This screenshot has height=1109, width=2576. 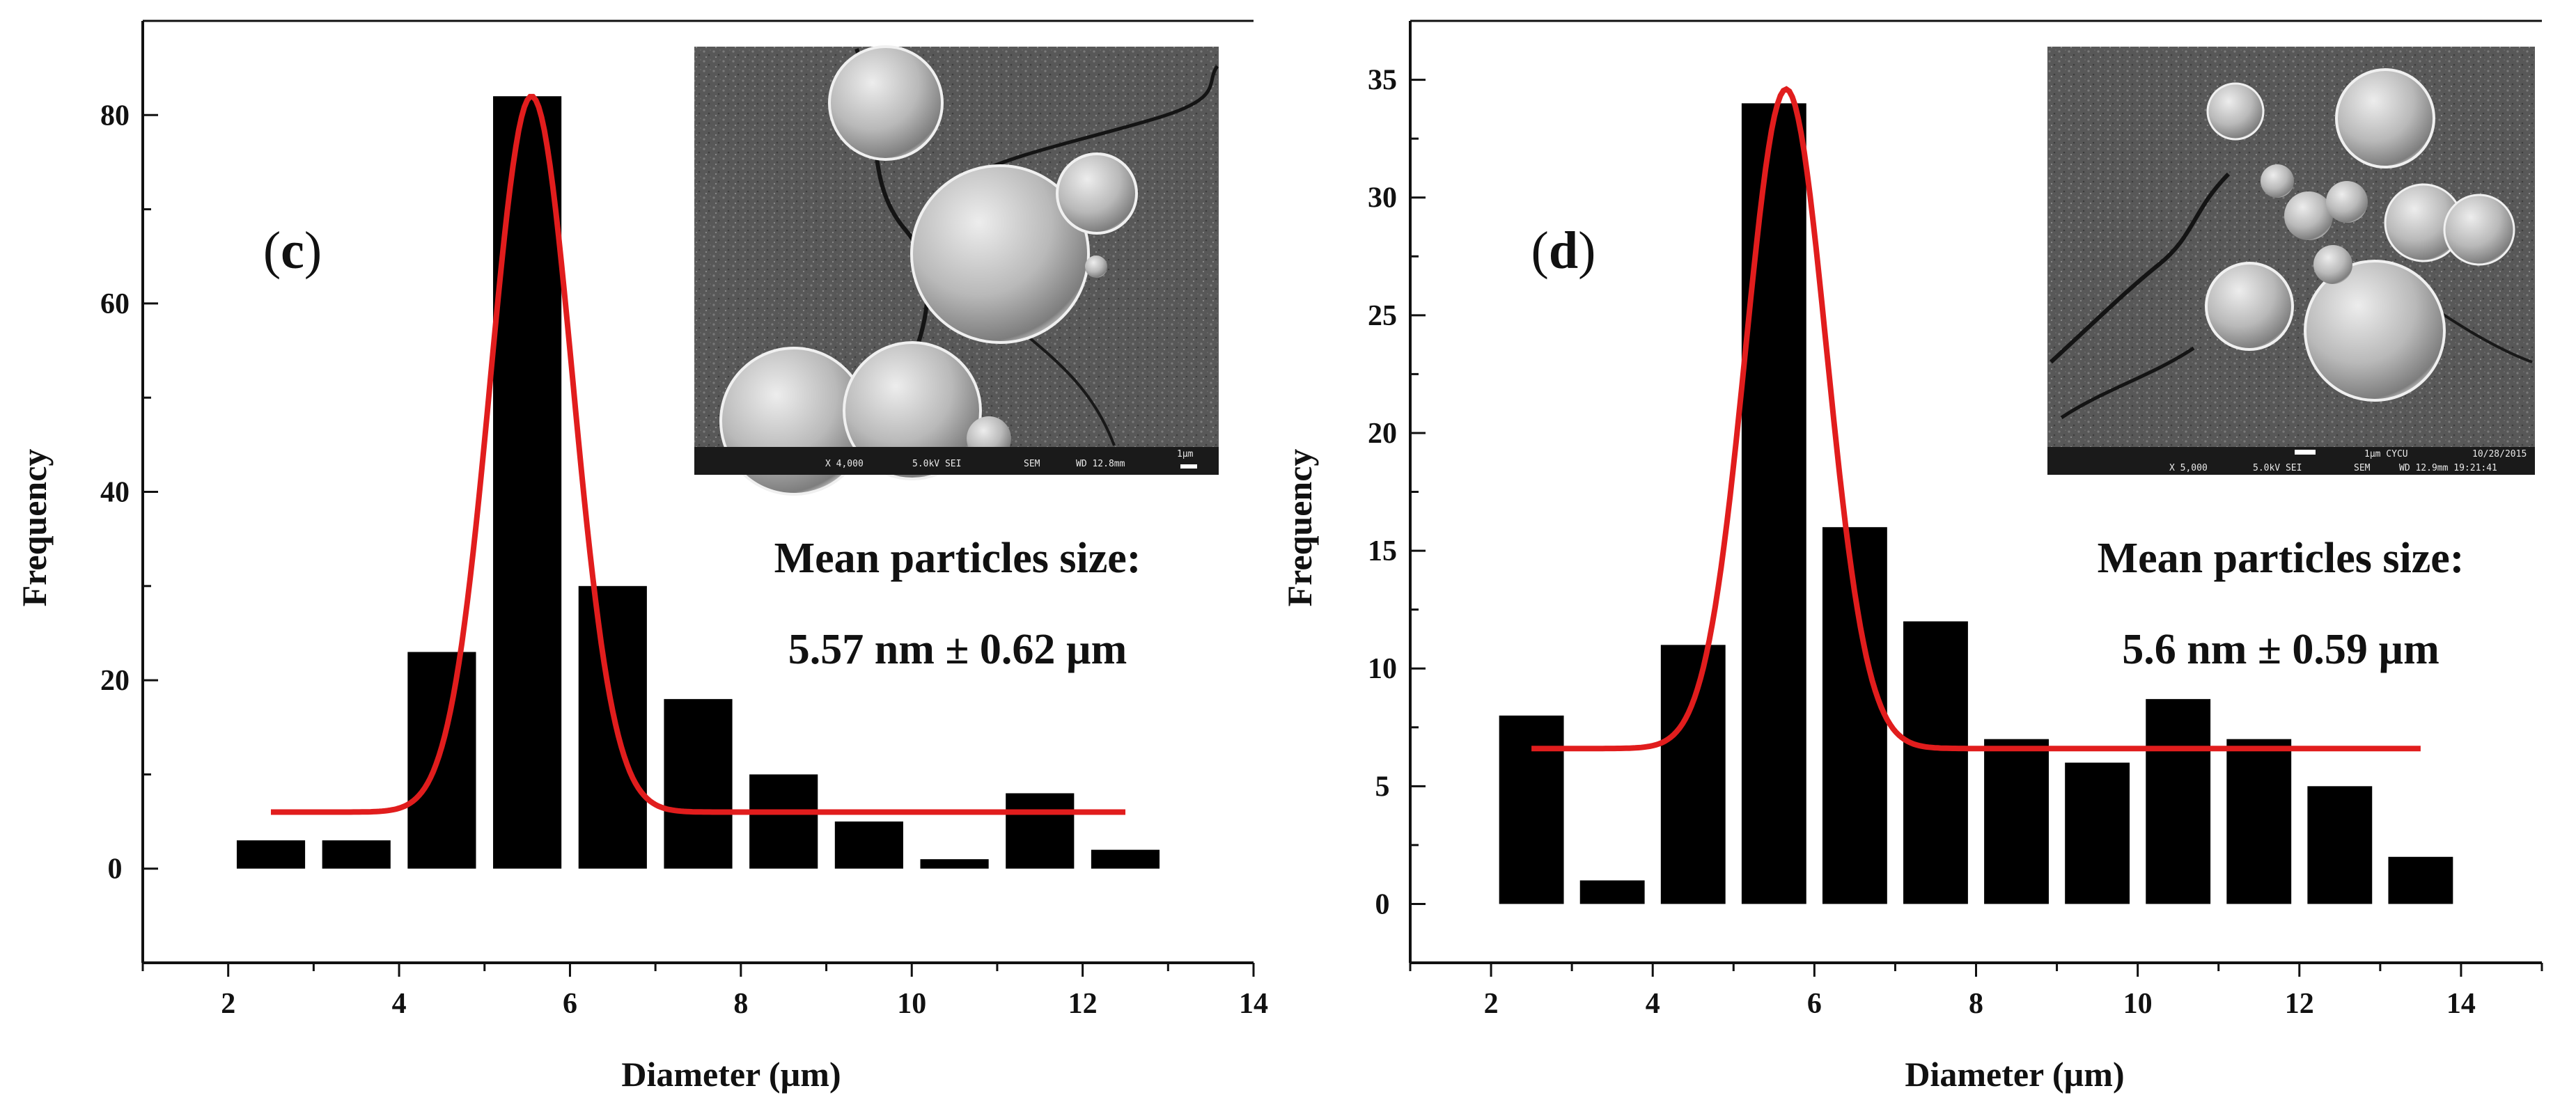 I want to click on sem-particle-d9, so click(x=2332, y=264).